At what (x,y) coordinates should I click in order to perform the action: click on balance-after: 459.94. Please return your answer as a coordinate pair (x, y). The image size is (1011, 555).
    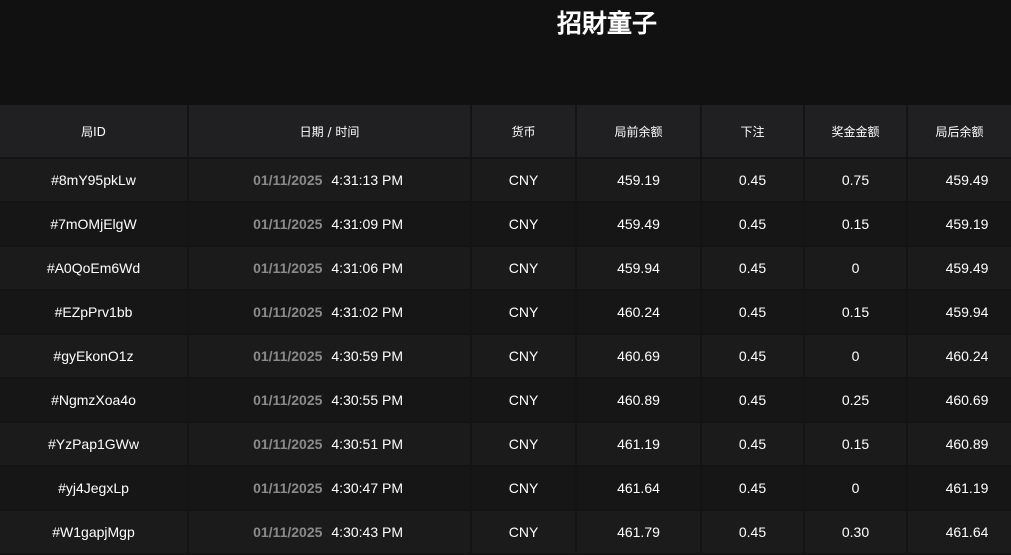
    Looking at the image, I should click on (959, 312).